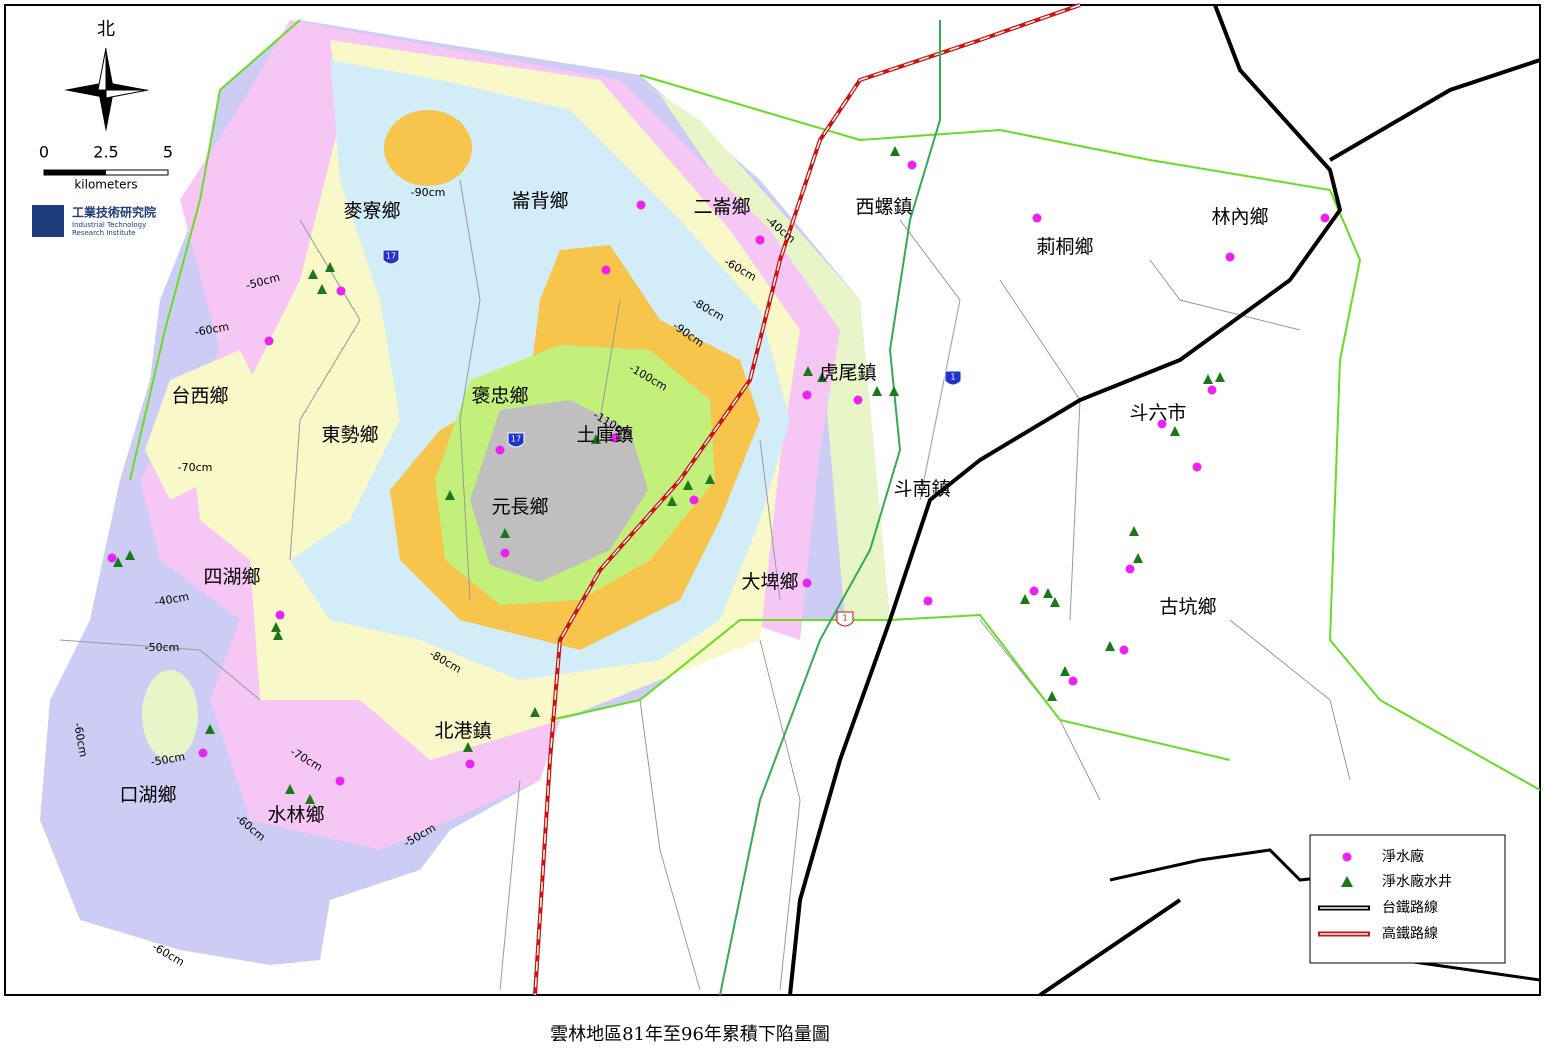  Describe the element at coordinates (103, 233) in the screenshot. I see `logo-english: Research Institute` at that location.